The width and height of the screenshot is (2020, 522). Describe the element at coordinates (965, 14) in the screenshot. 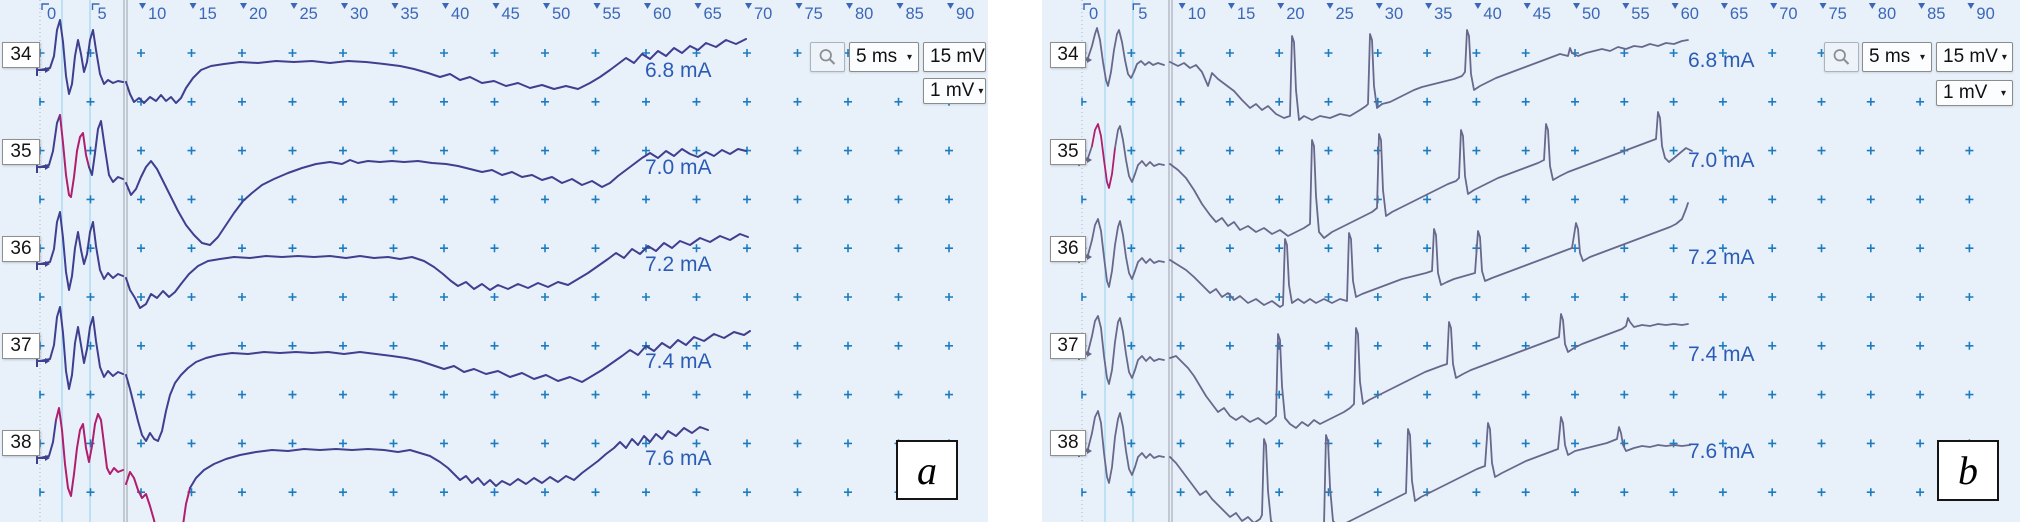

I see `ruler-tick-label: 90` at that location.